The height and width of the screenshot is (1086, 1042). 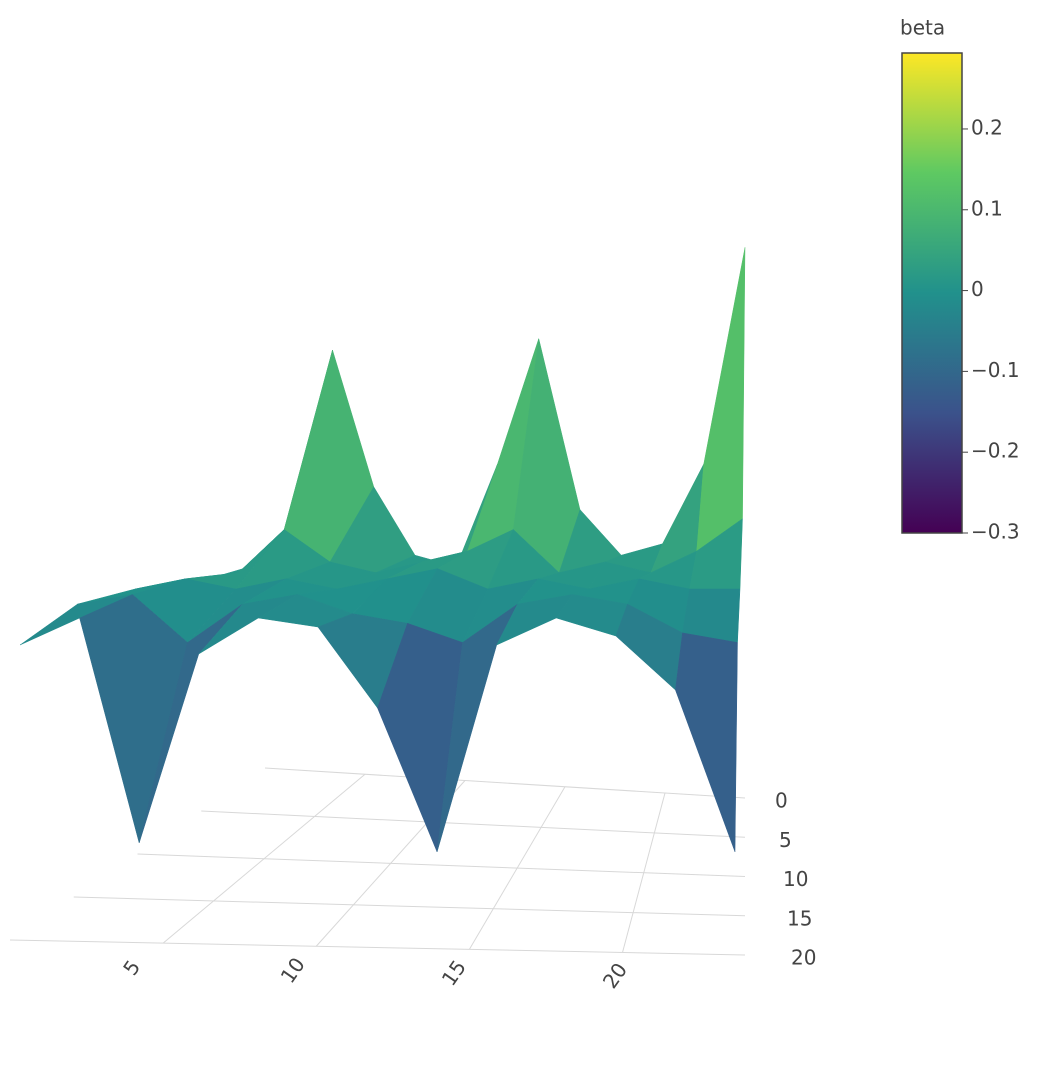 What do you see at coordinates (615, 975) in the screenshot?
I see `x-tick-label: 20` at bounding box center [615, 975].